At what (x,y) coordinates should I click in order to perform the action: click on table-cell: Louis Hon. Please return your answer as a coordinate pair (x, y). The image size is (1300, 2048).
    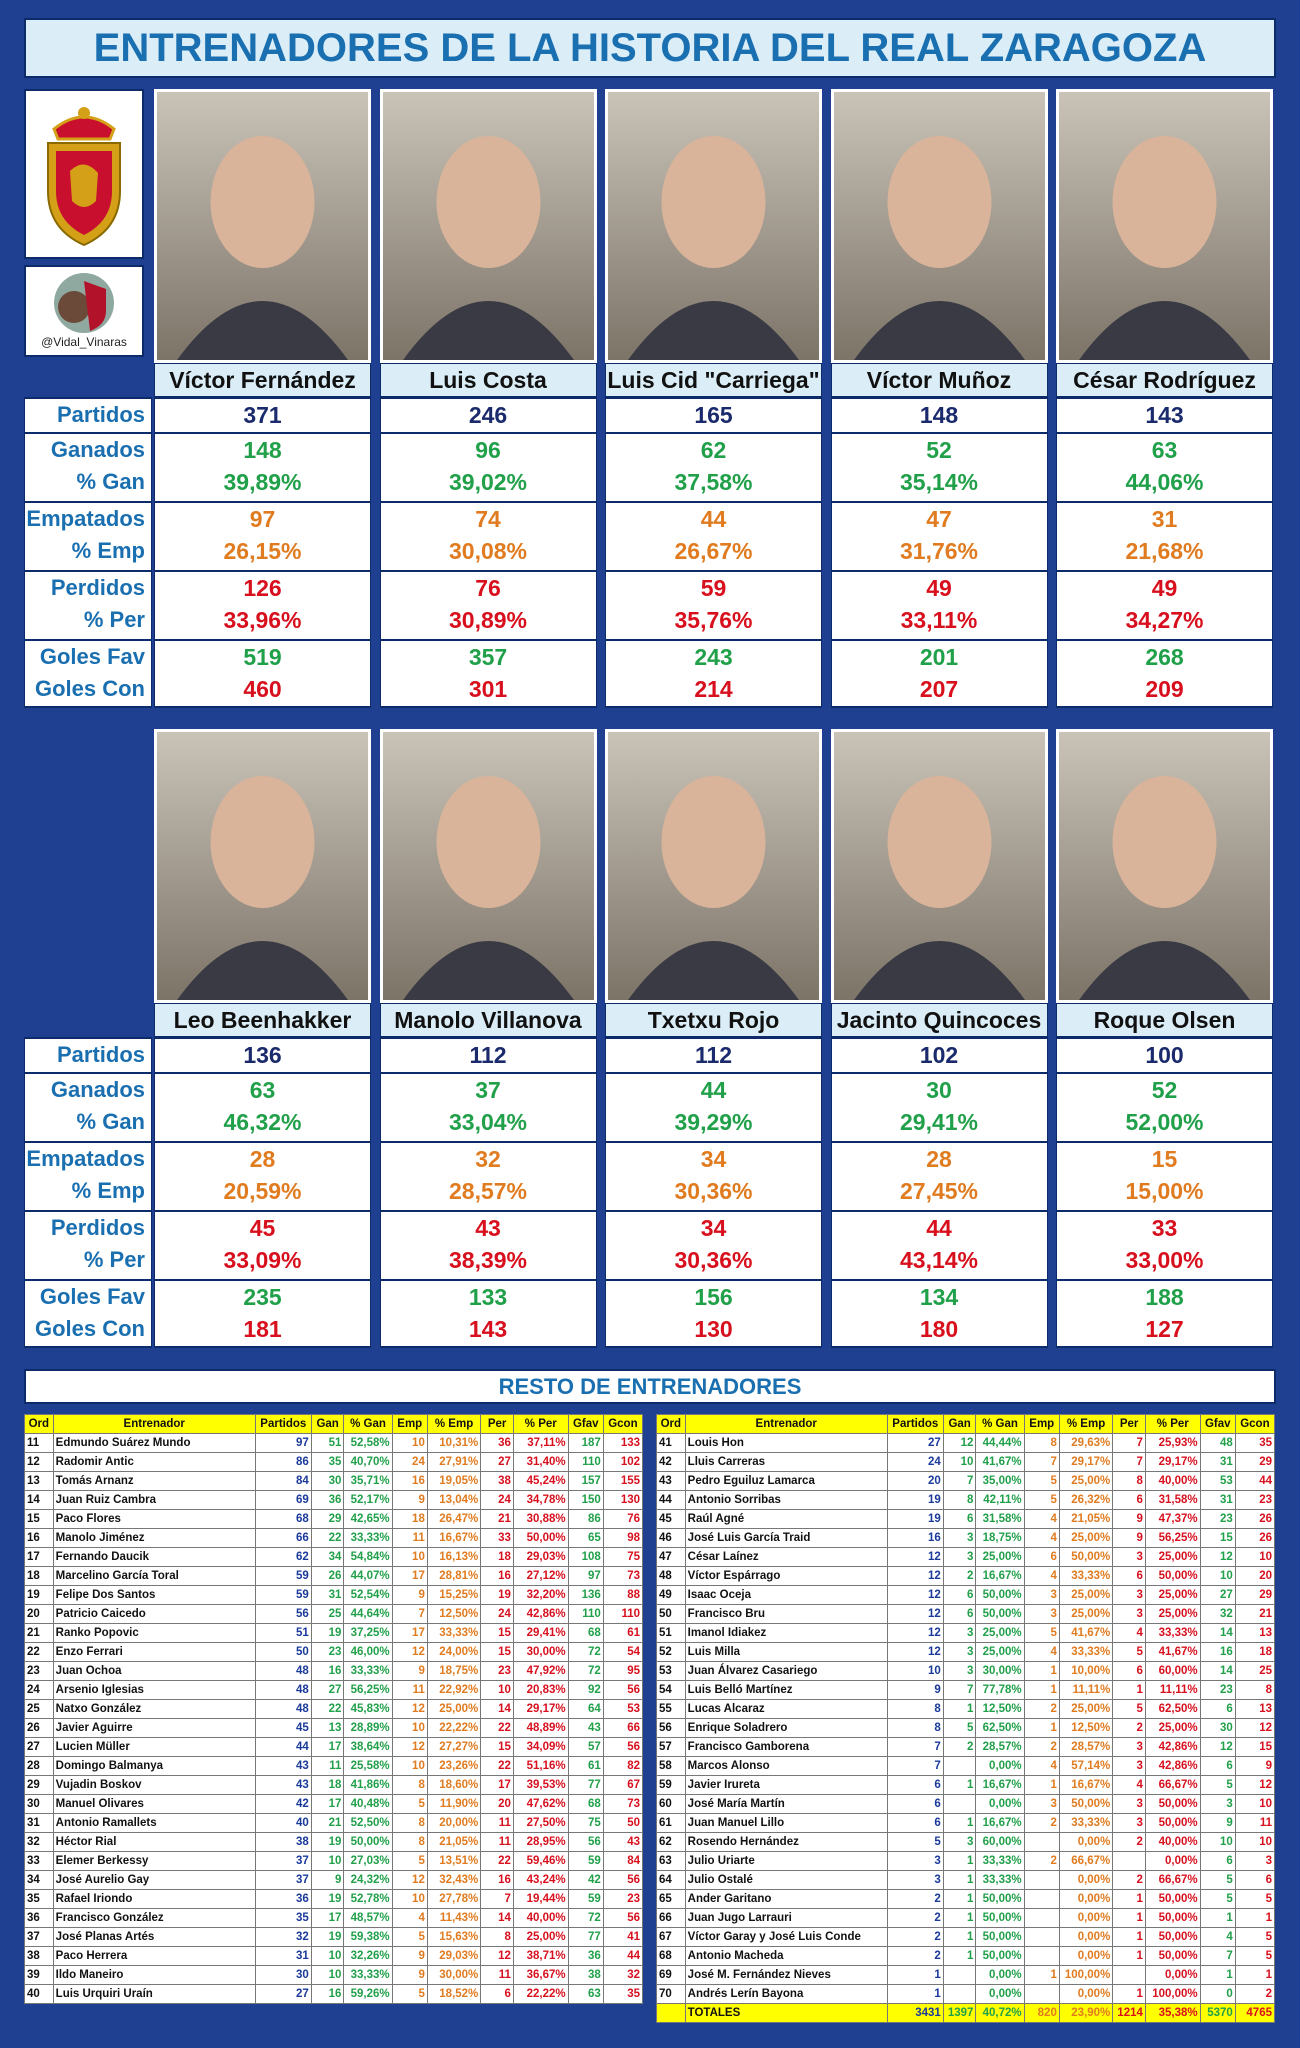
    Looking at the image, I should click on (786, 1443).